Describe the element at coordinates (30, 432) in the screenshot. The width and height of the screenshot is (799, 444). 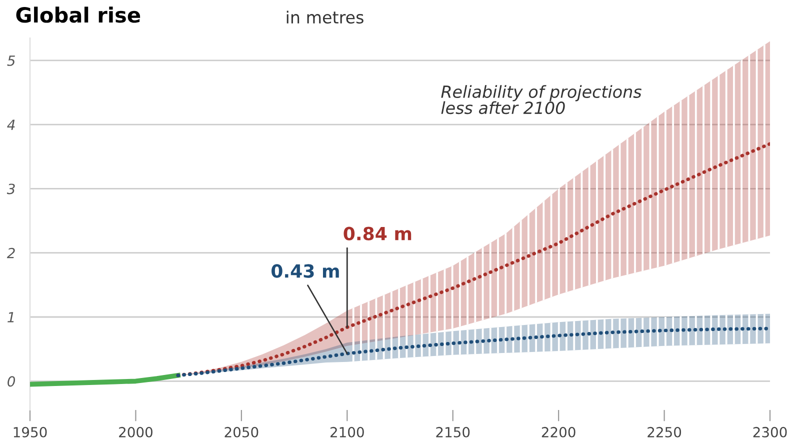
I see `x-tick-label: 1950` at that location.